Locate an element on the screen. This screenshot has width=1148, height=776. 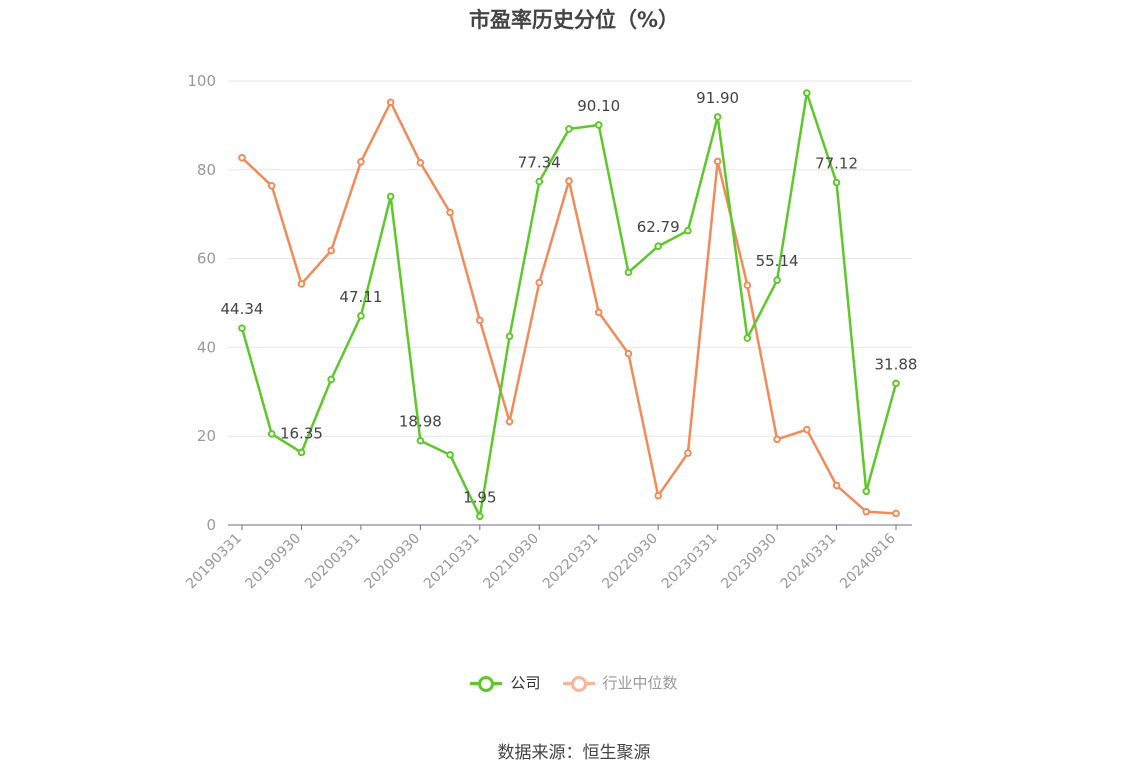
y-tick-label: 60 is located at coordinates (206, 259).